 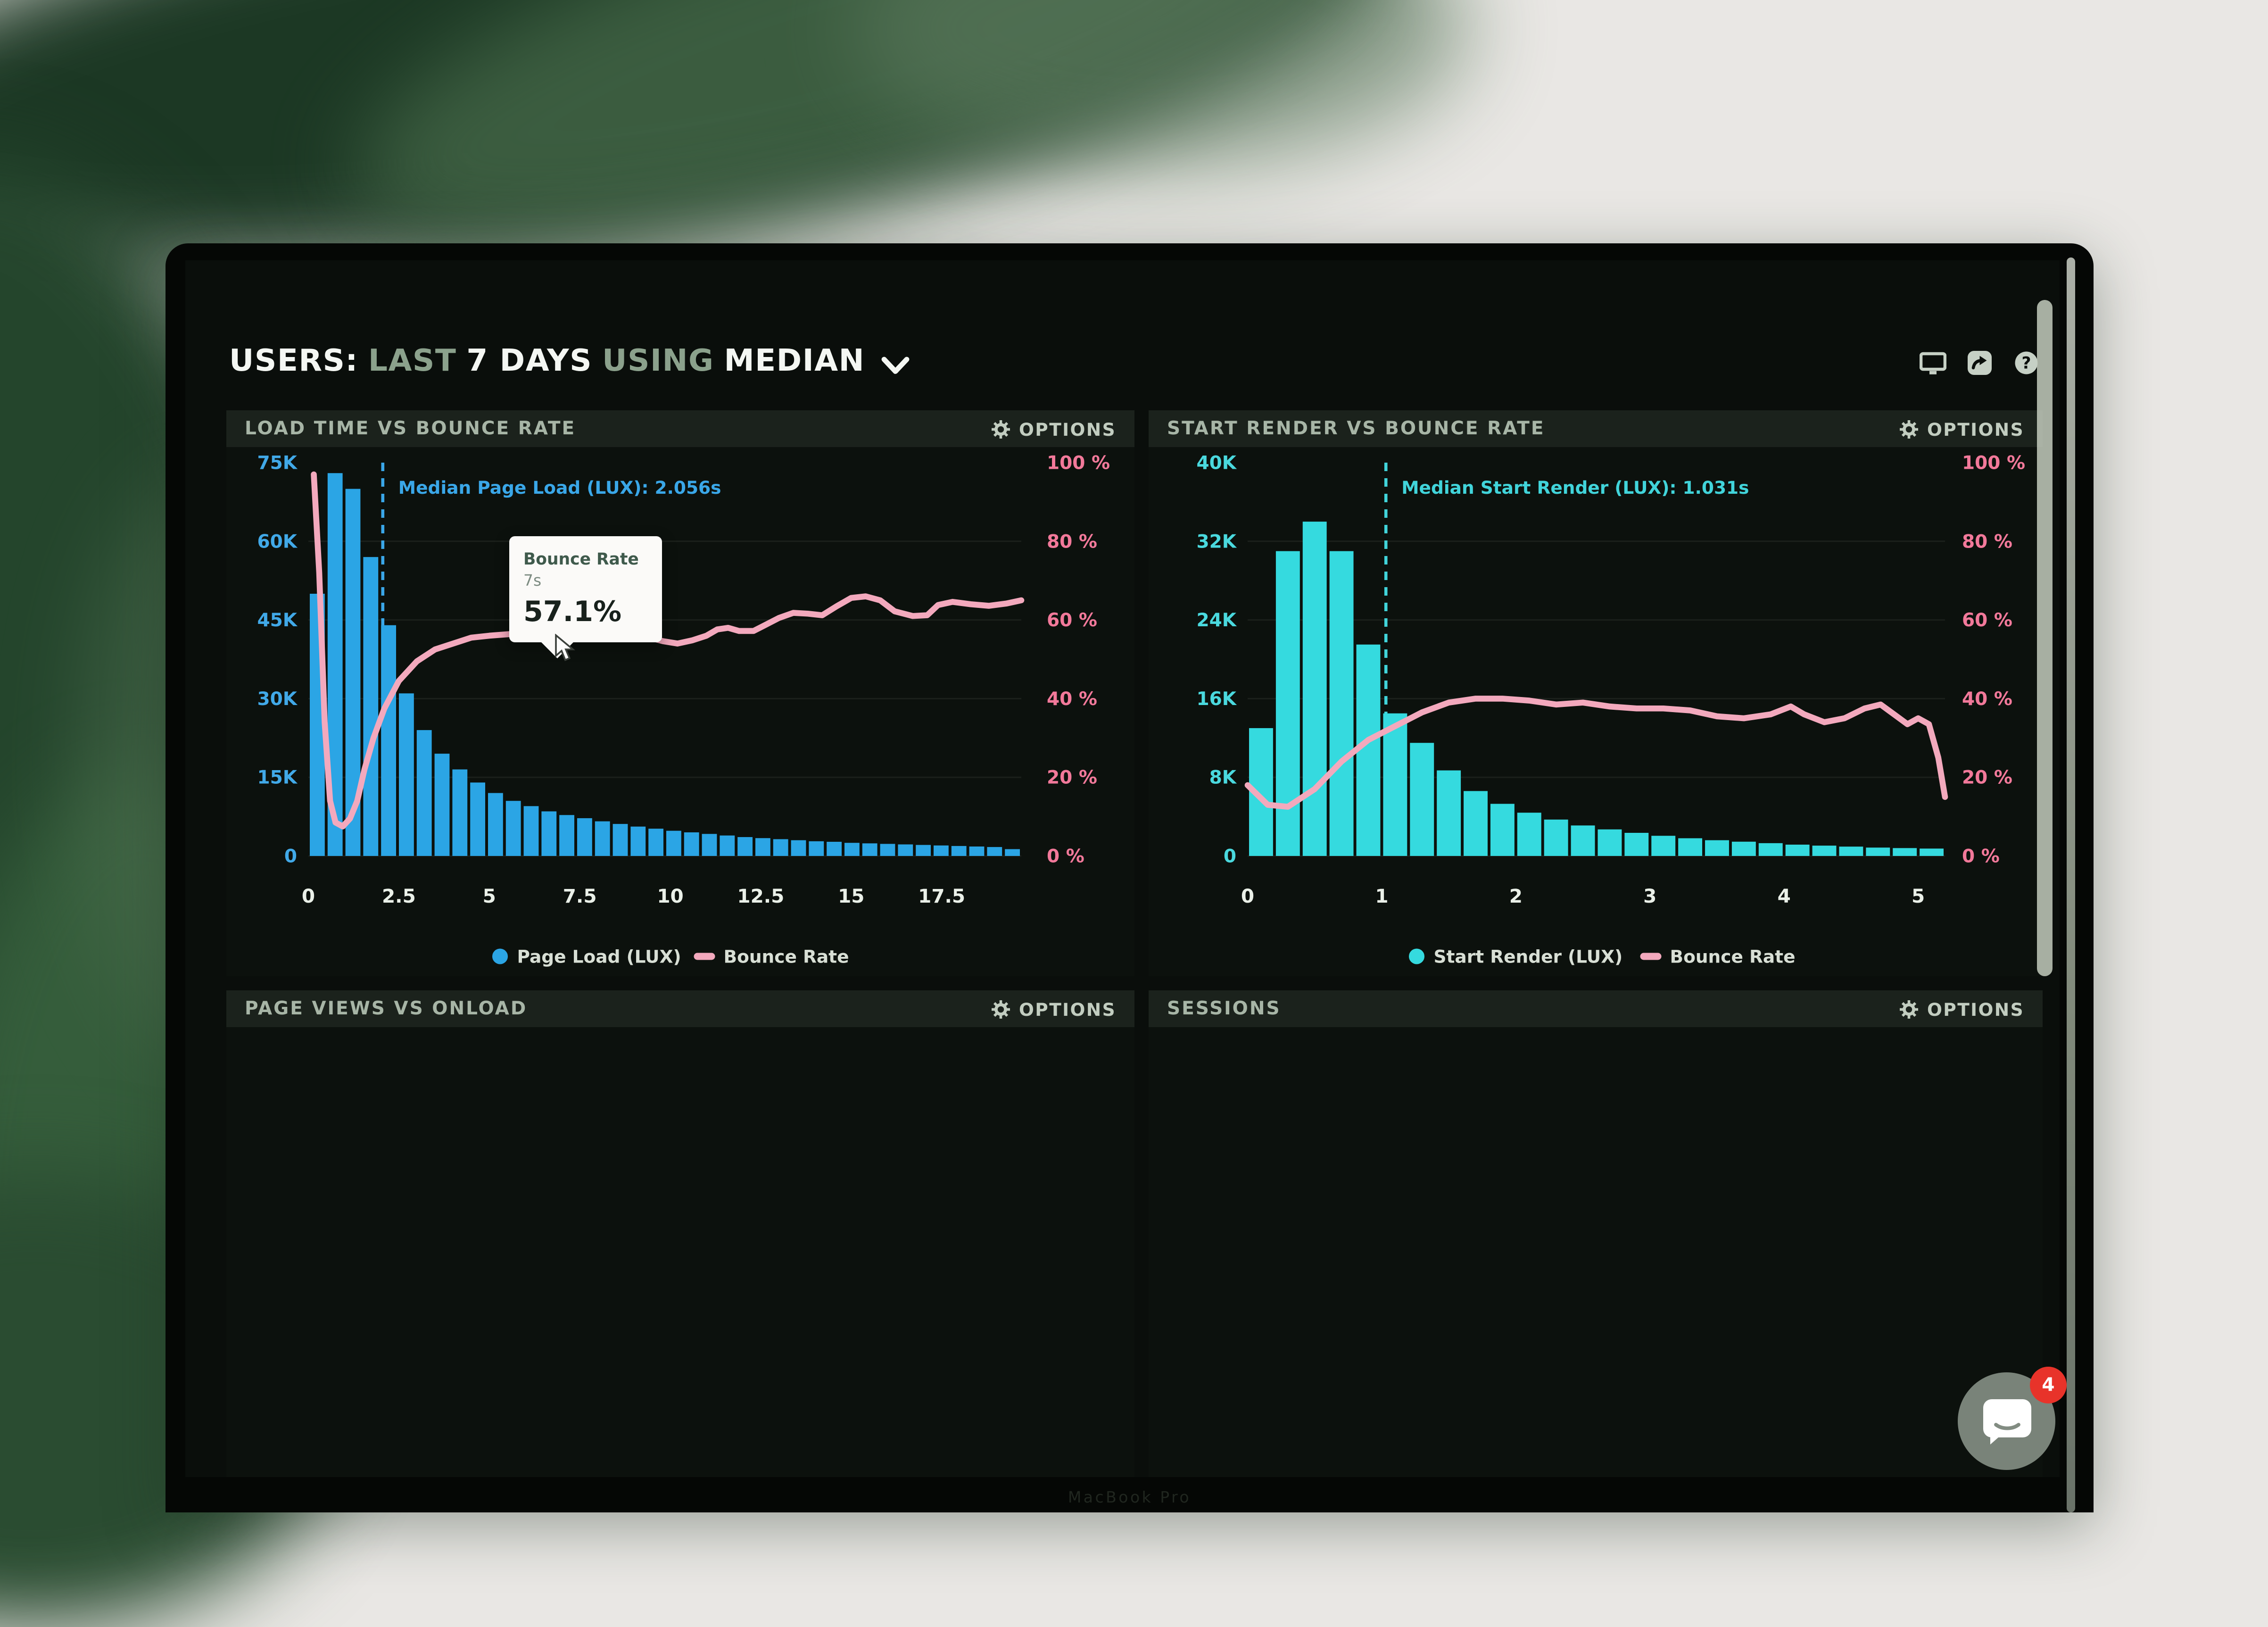 I want to click on screen-edge-highlight, so click(x=2071, y=885).